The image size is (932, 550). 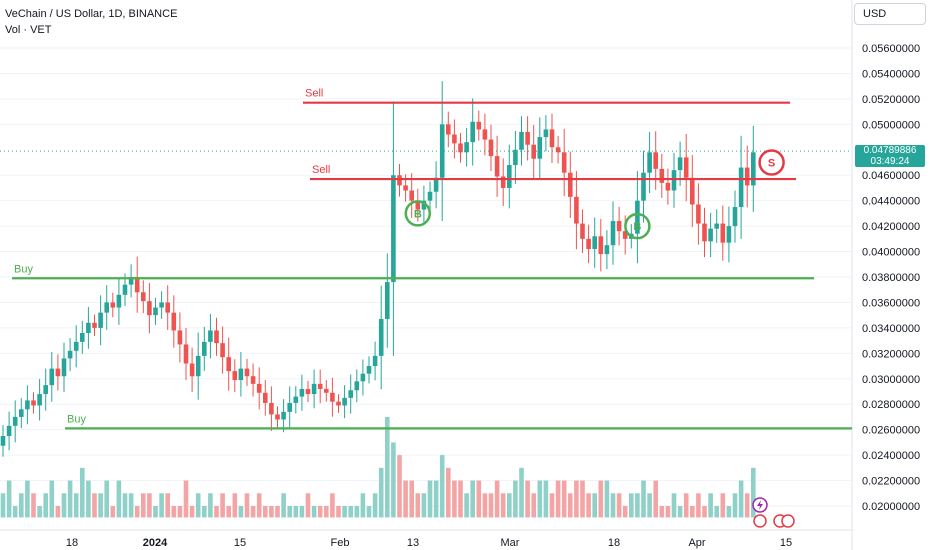 What do you see at coordinates (891, 482) in the screenshot?
I see `price-tick-label: 0.02200000` at bounding box center [891, 482].